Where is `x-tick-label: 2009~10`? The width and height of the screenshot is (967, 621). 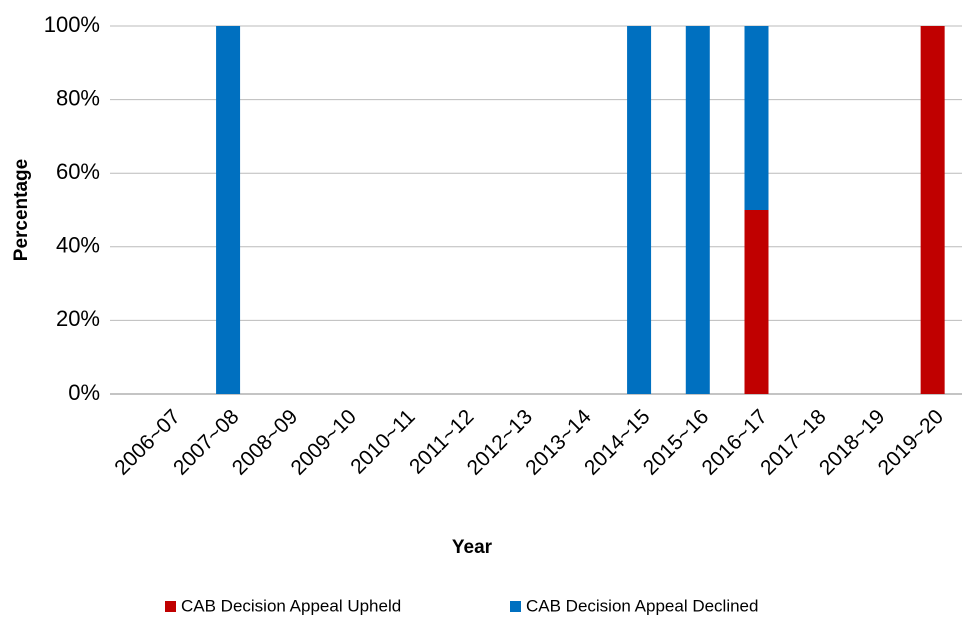
x-tick-label: 2009~10 is located at coordinates (323, 442).